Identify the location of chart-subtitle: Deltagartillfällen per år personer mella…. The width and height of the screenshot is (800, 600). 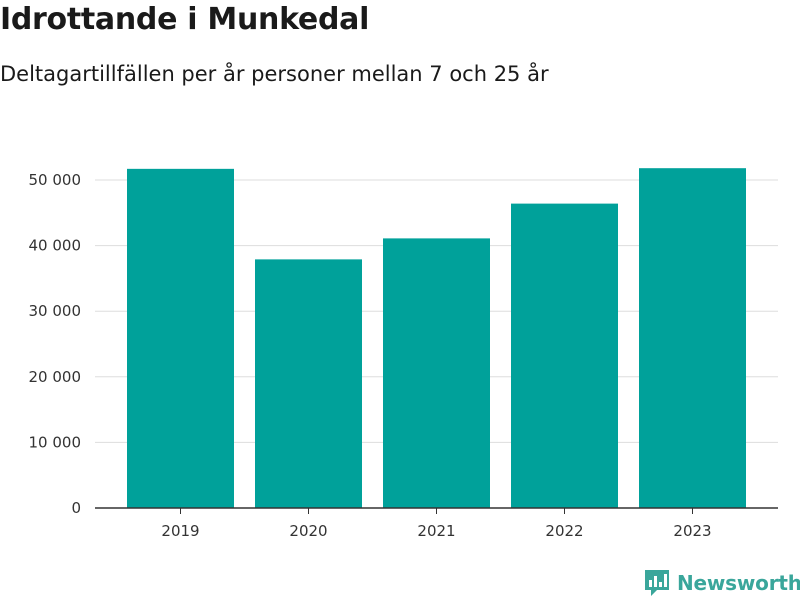
(274, 74).